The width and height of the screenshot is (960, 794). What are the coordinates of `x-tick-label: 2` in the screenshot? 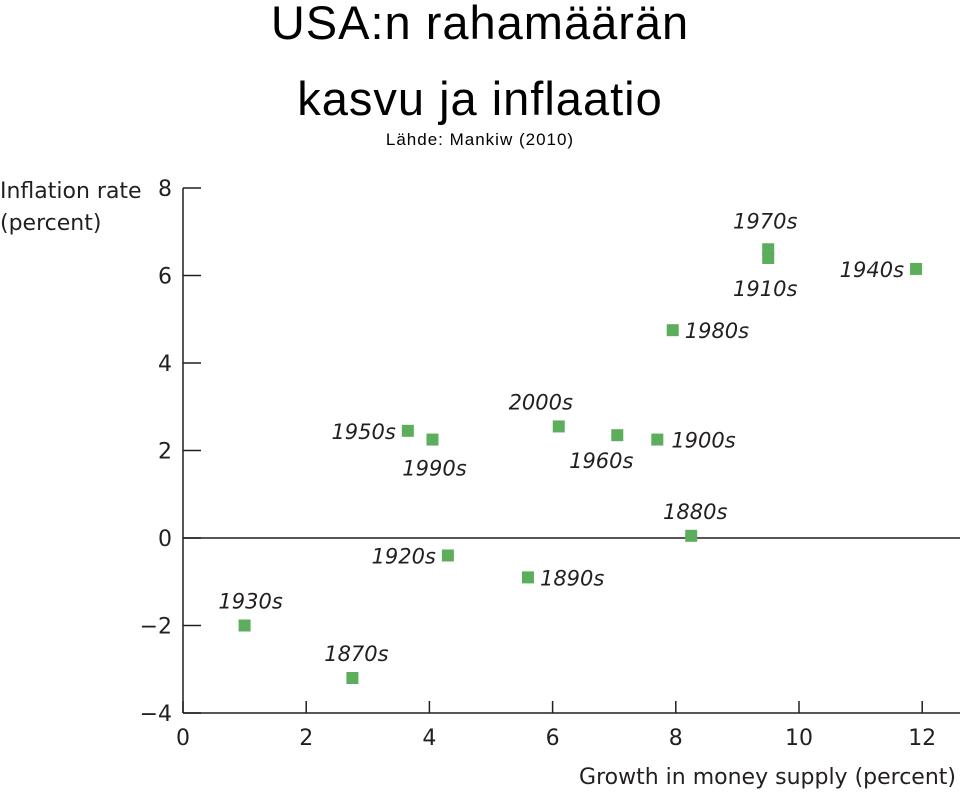 It's located at (306, 738).